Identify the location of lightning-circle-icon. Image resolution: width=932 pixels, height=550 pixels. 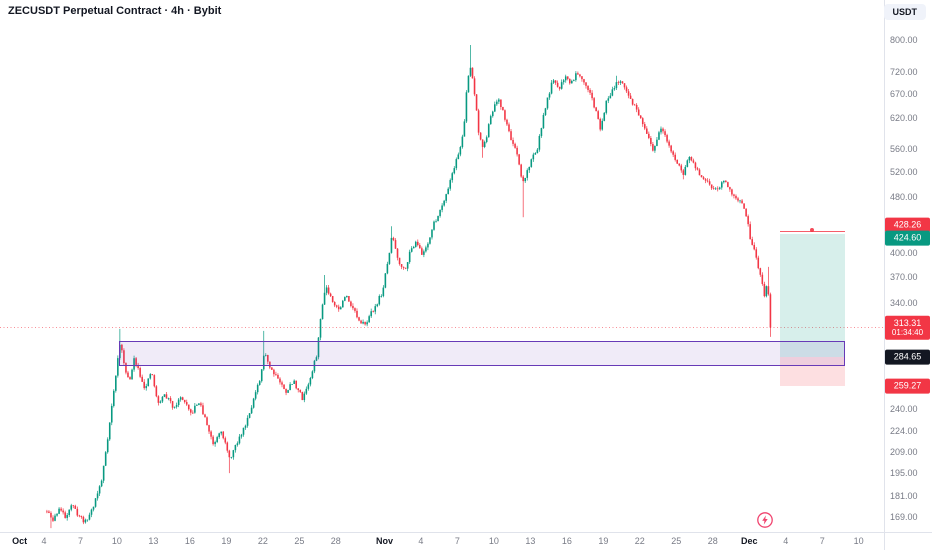
(765, 520).